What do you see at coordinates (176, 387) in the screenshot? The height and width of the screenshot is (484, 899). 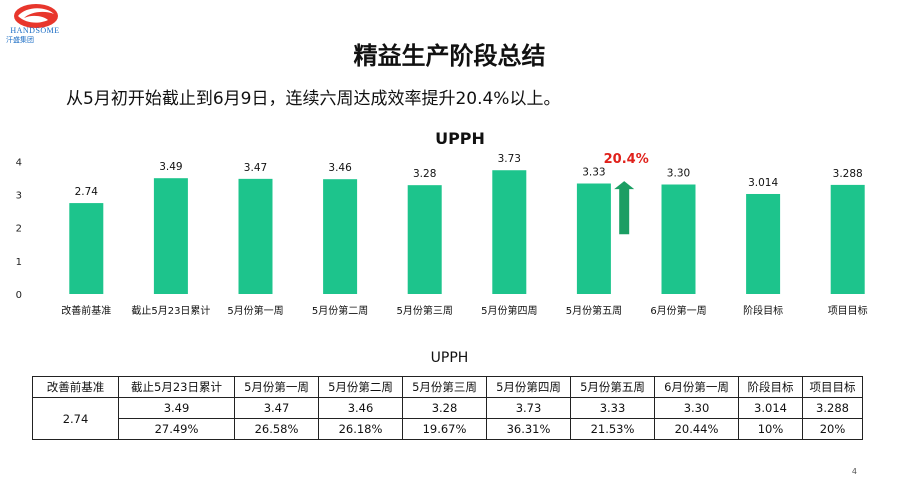 I see `table-header-cell: 截止5月23日累计` at bounding box center [176, 387].